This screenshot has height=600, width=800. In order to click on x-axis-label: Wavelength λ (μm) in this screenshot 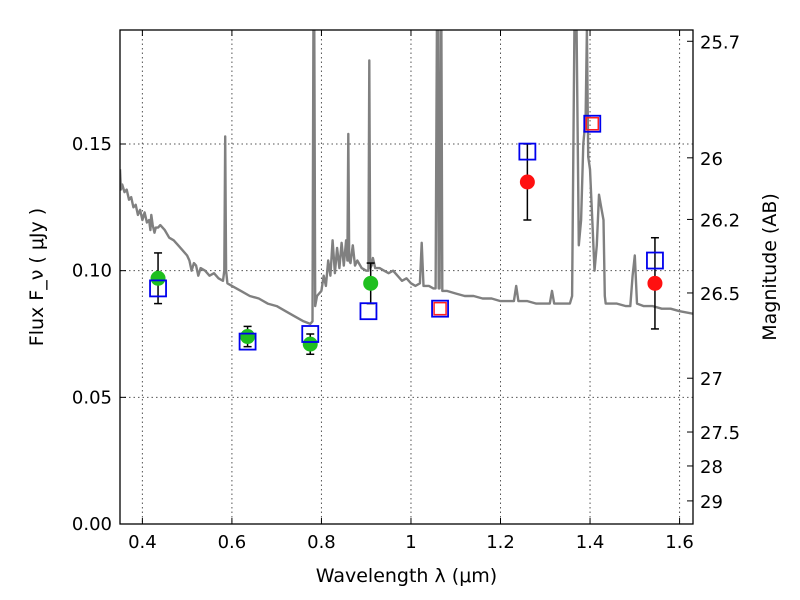, I will do `click(406, 576)`.